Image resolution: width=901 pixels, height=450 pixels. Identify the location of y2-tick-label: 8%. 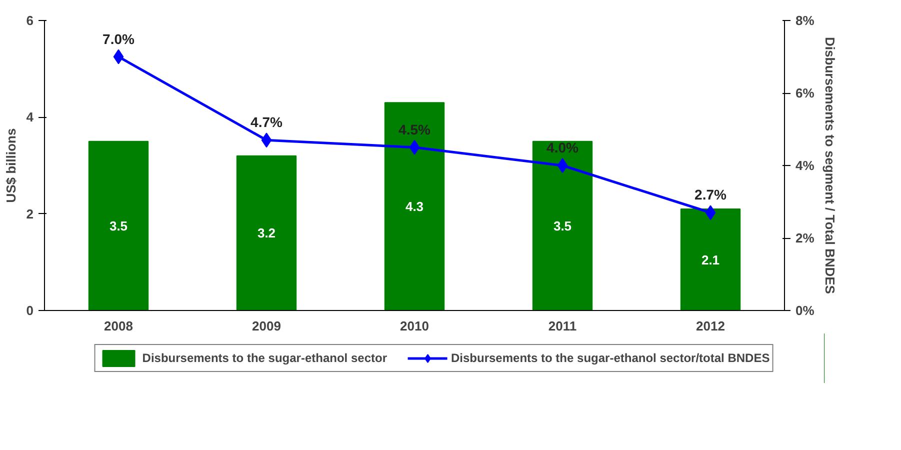
(805, 20).